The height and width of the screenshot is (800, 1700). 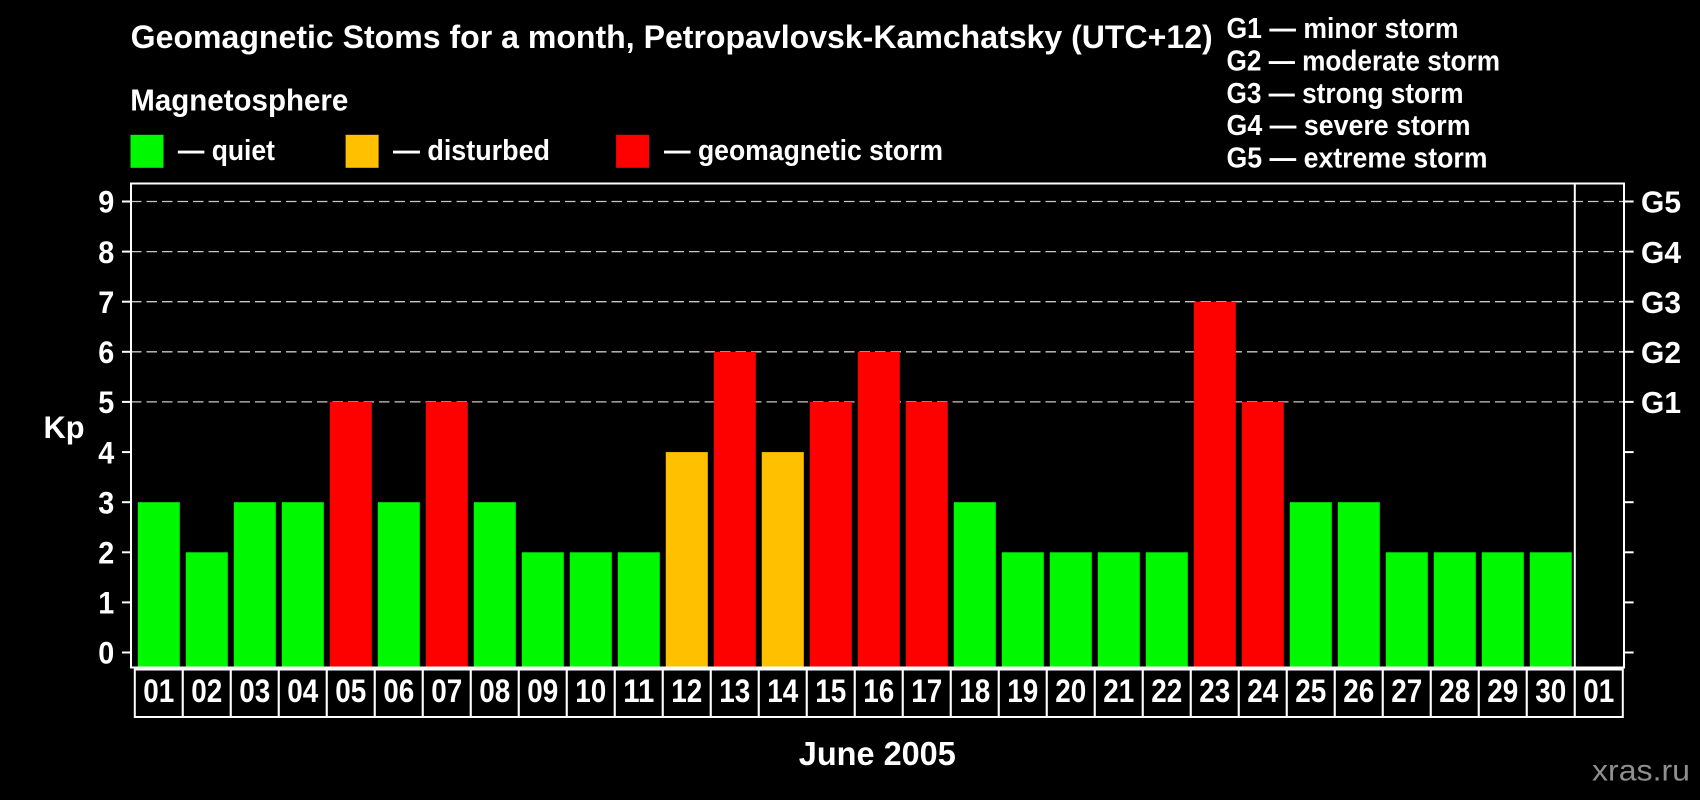 I want to click on svg-text: G5 — extreme storm, so click(x=1357, y=158).